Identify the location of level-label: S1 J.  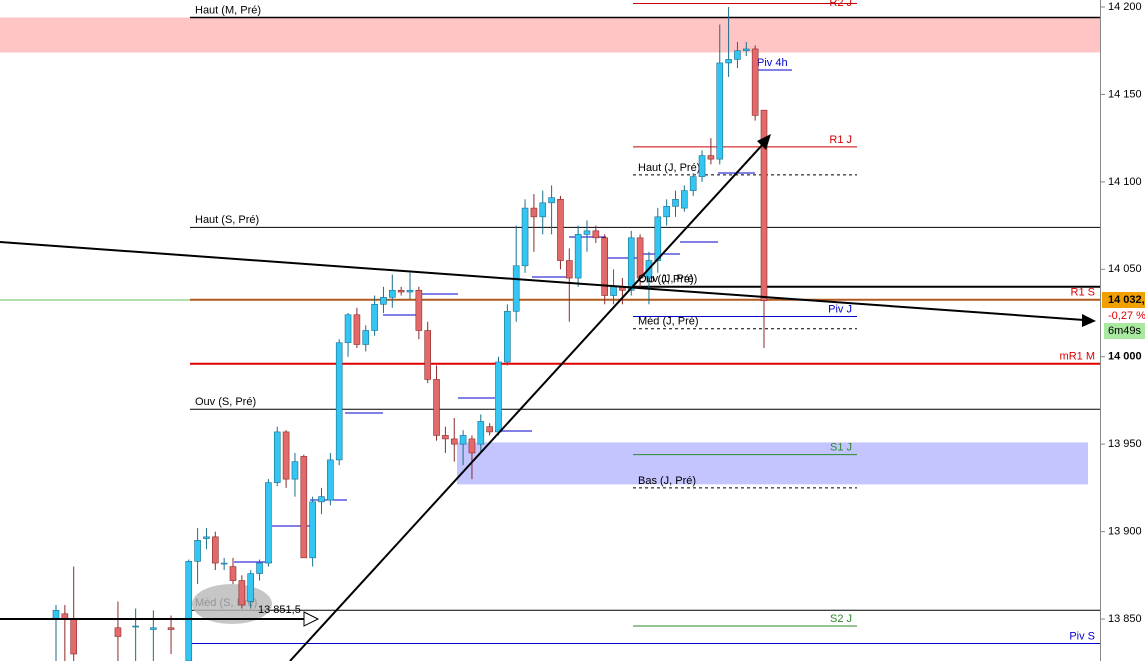
(841, 448).